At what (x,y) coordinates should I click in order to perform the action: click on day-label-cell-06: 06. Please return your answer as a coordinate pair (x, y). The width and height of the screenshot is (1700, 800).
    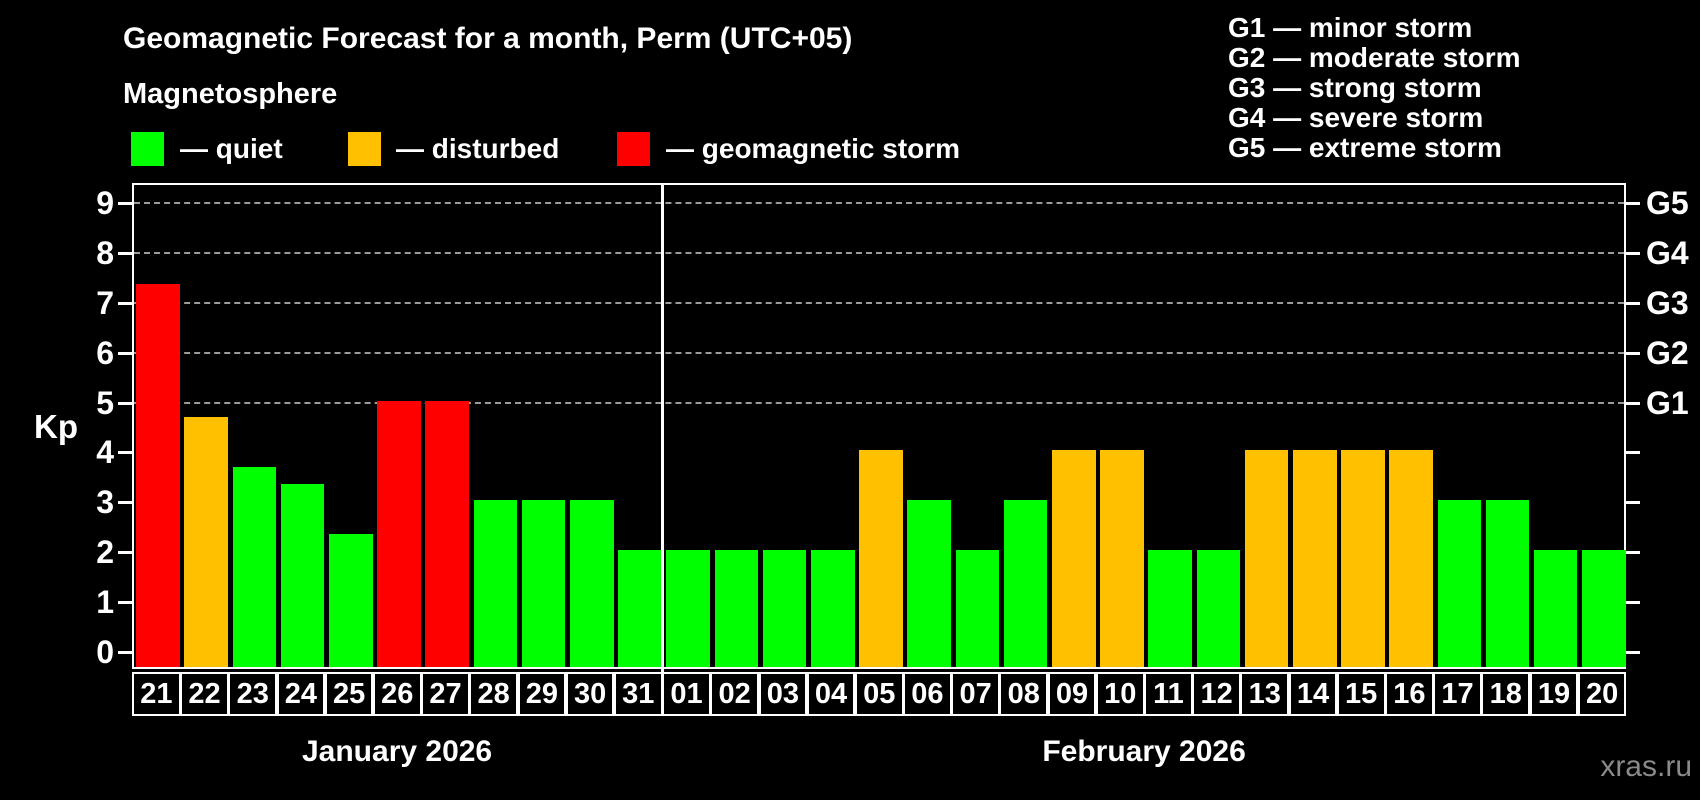
    Looking at the image, I should click on (927, 694).